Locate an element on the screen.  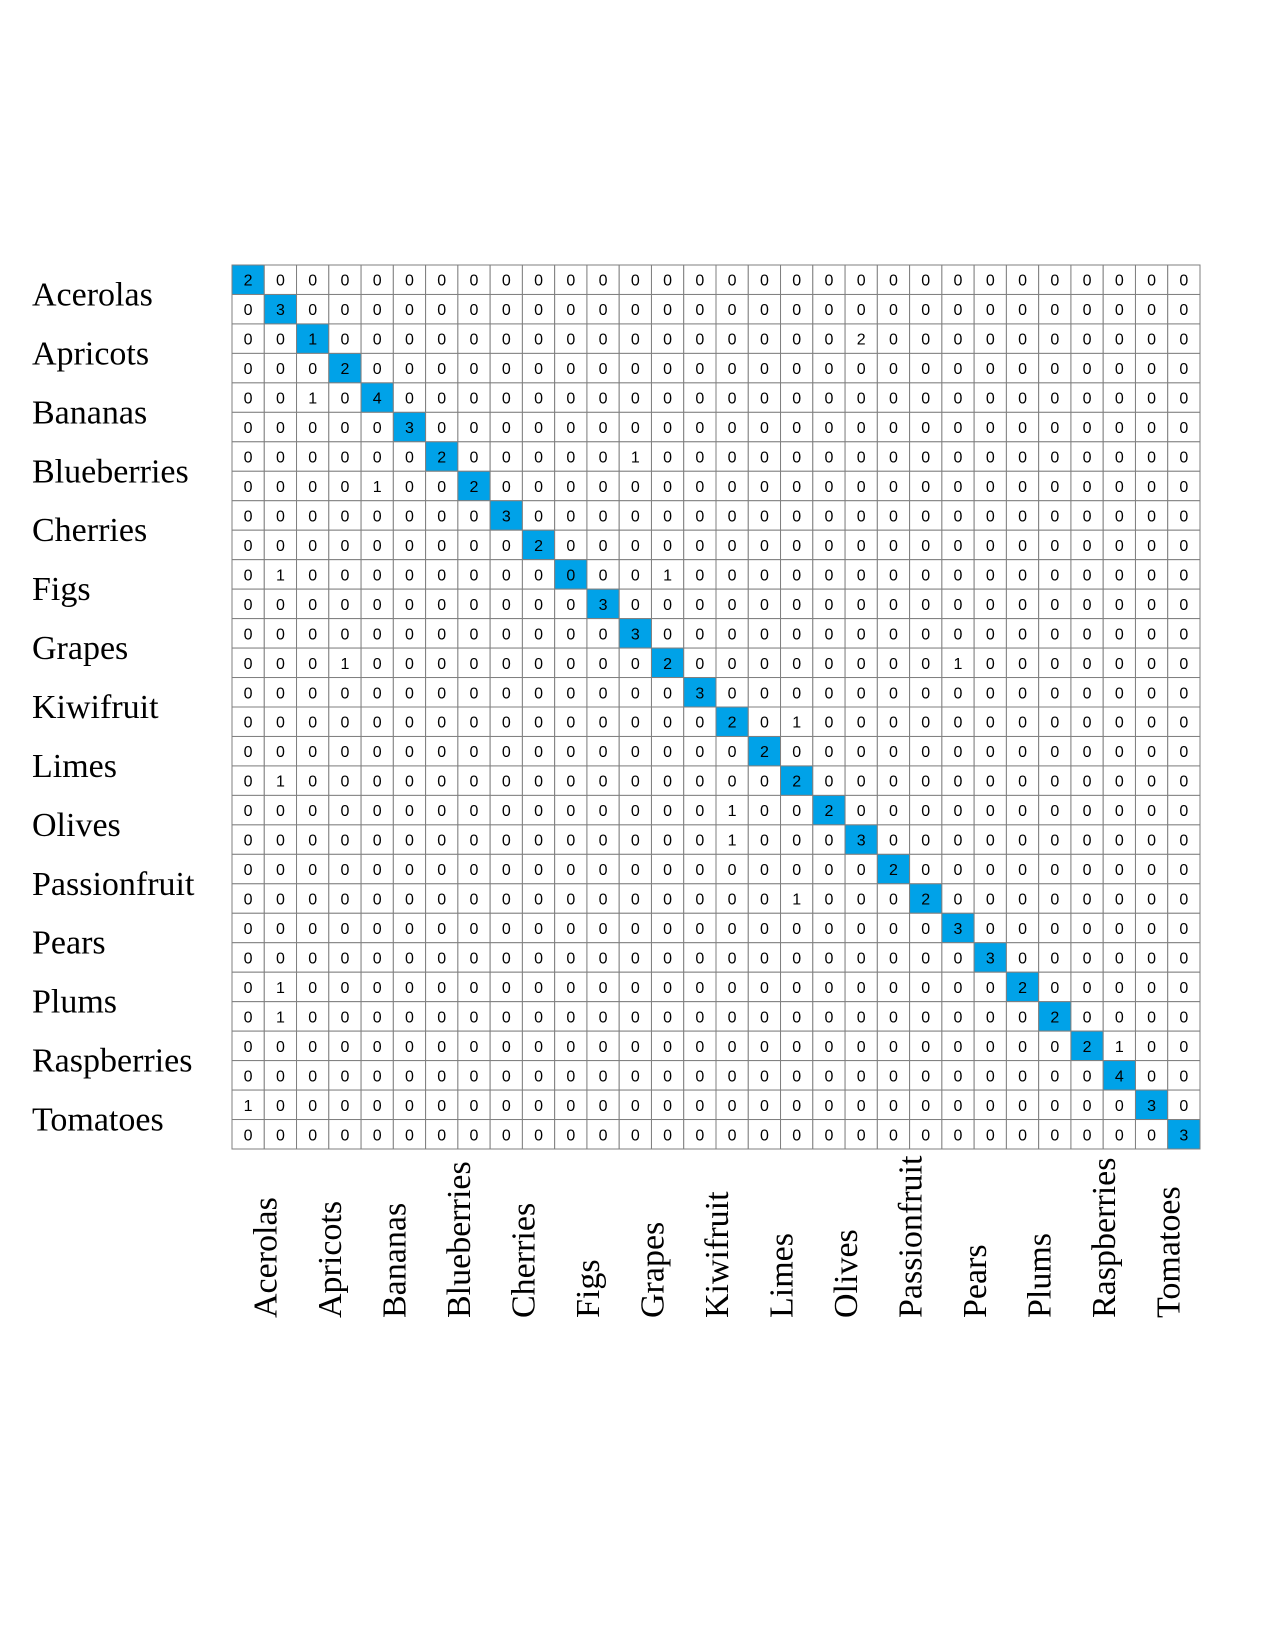
row-label: Bananas is located at coordinates (89, 412).